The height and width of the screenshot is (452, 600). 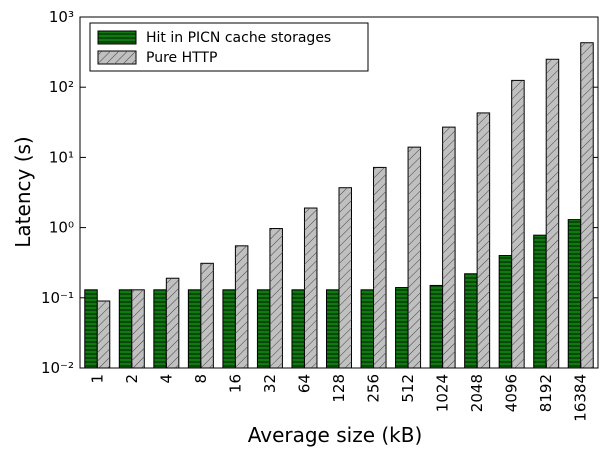 I want to click on x-tick-label: 512, so click(x=408, y=388).